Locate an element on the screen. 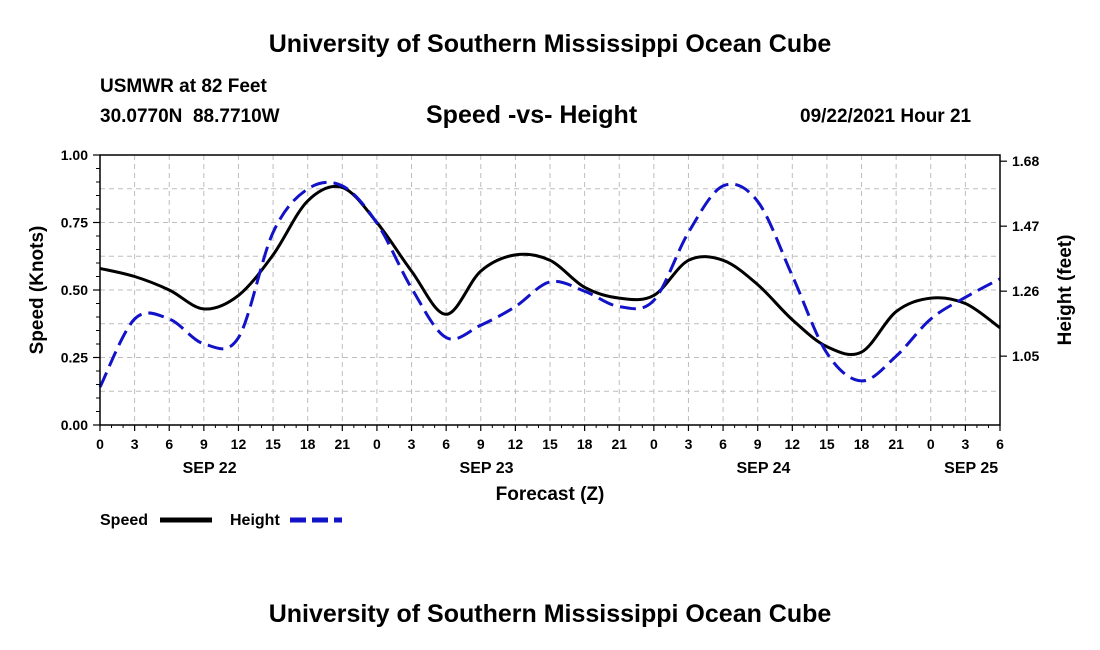 The width and height of the screenshot is (1100, 650). x-date-label: SEP 22 is located at coordinates (210, 468).